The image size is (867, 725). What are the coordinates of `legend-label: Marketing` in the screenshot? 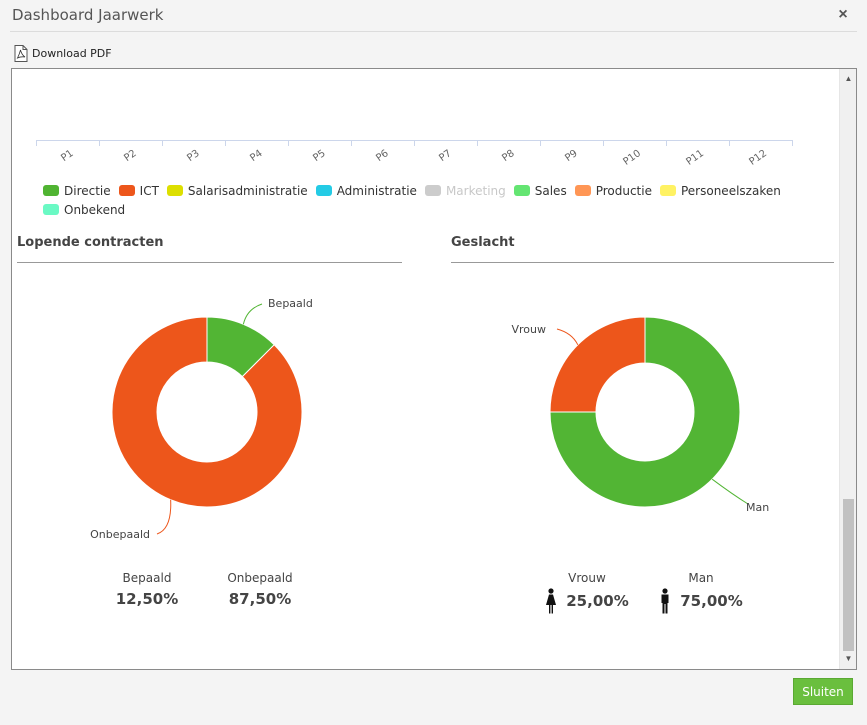 It's located at (475, 190).